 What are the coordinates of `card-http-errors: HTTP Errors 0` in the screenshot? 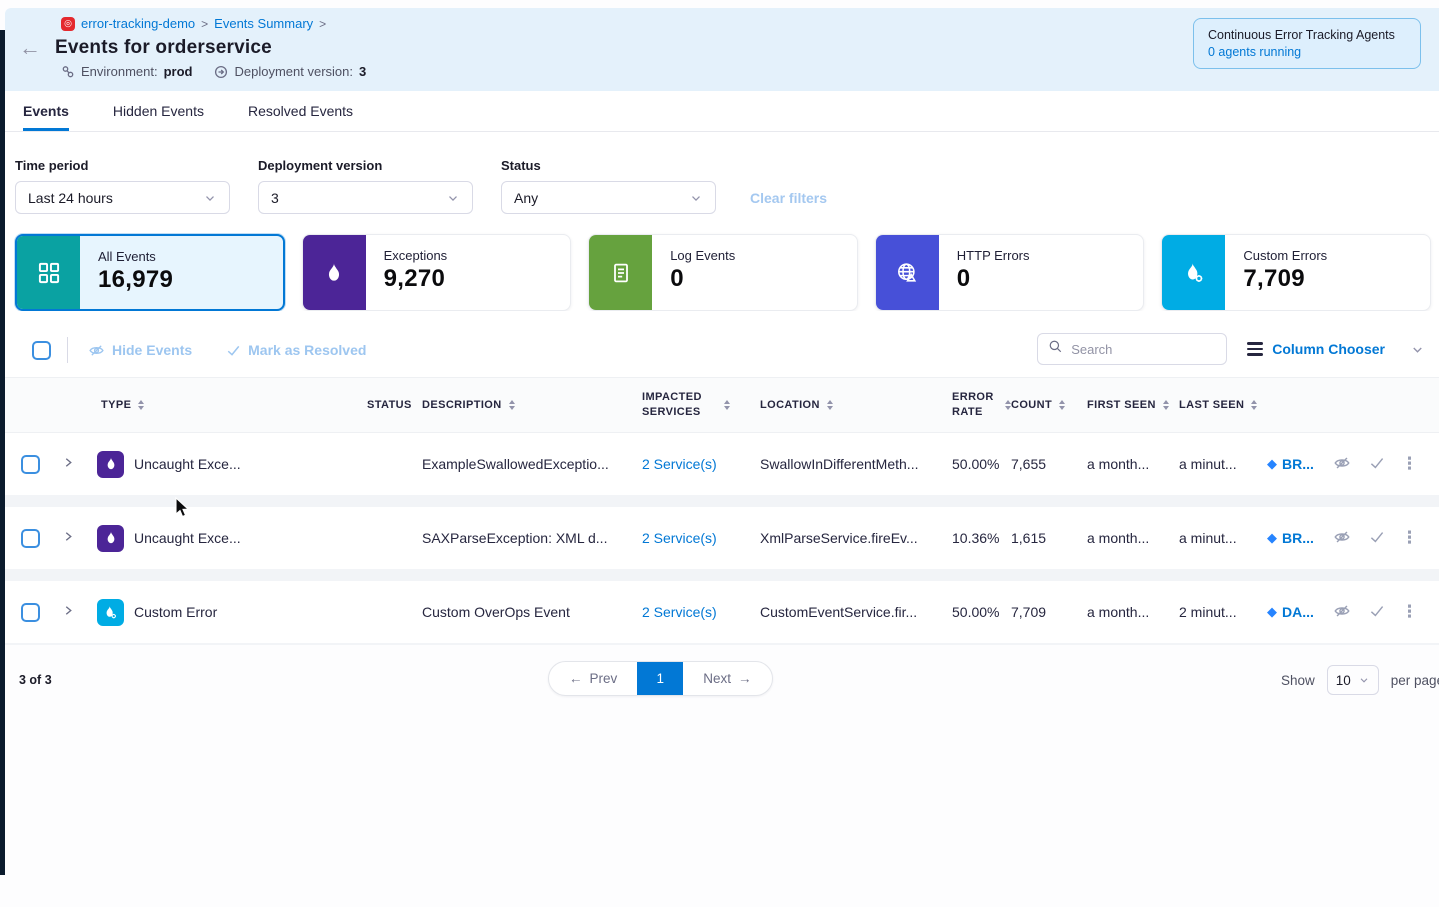 It's located at (1009, 272).